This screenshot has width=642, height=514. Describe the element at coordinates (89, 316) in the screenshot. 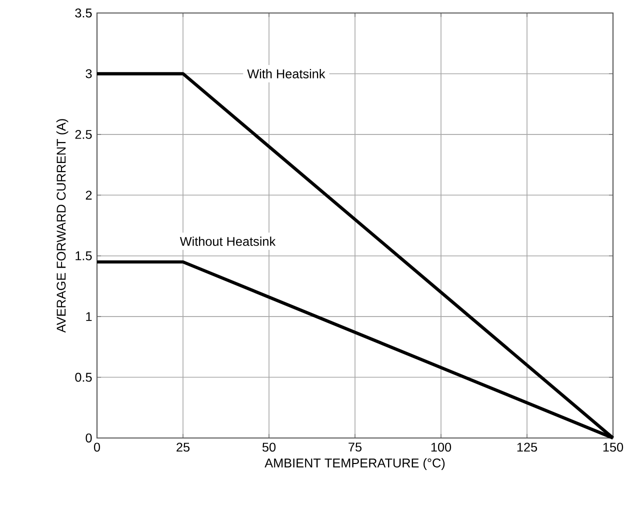

I see `y-tick-label: 1` at that location.